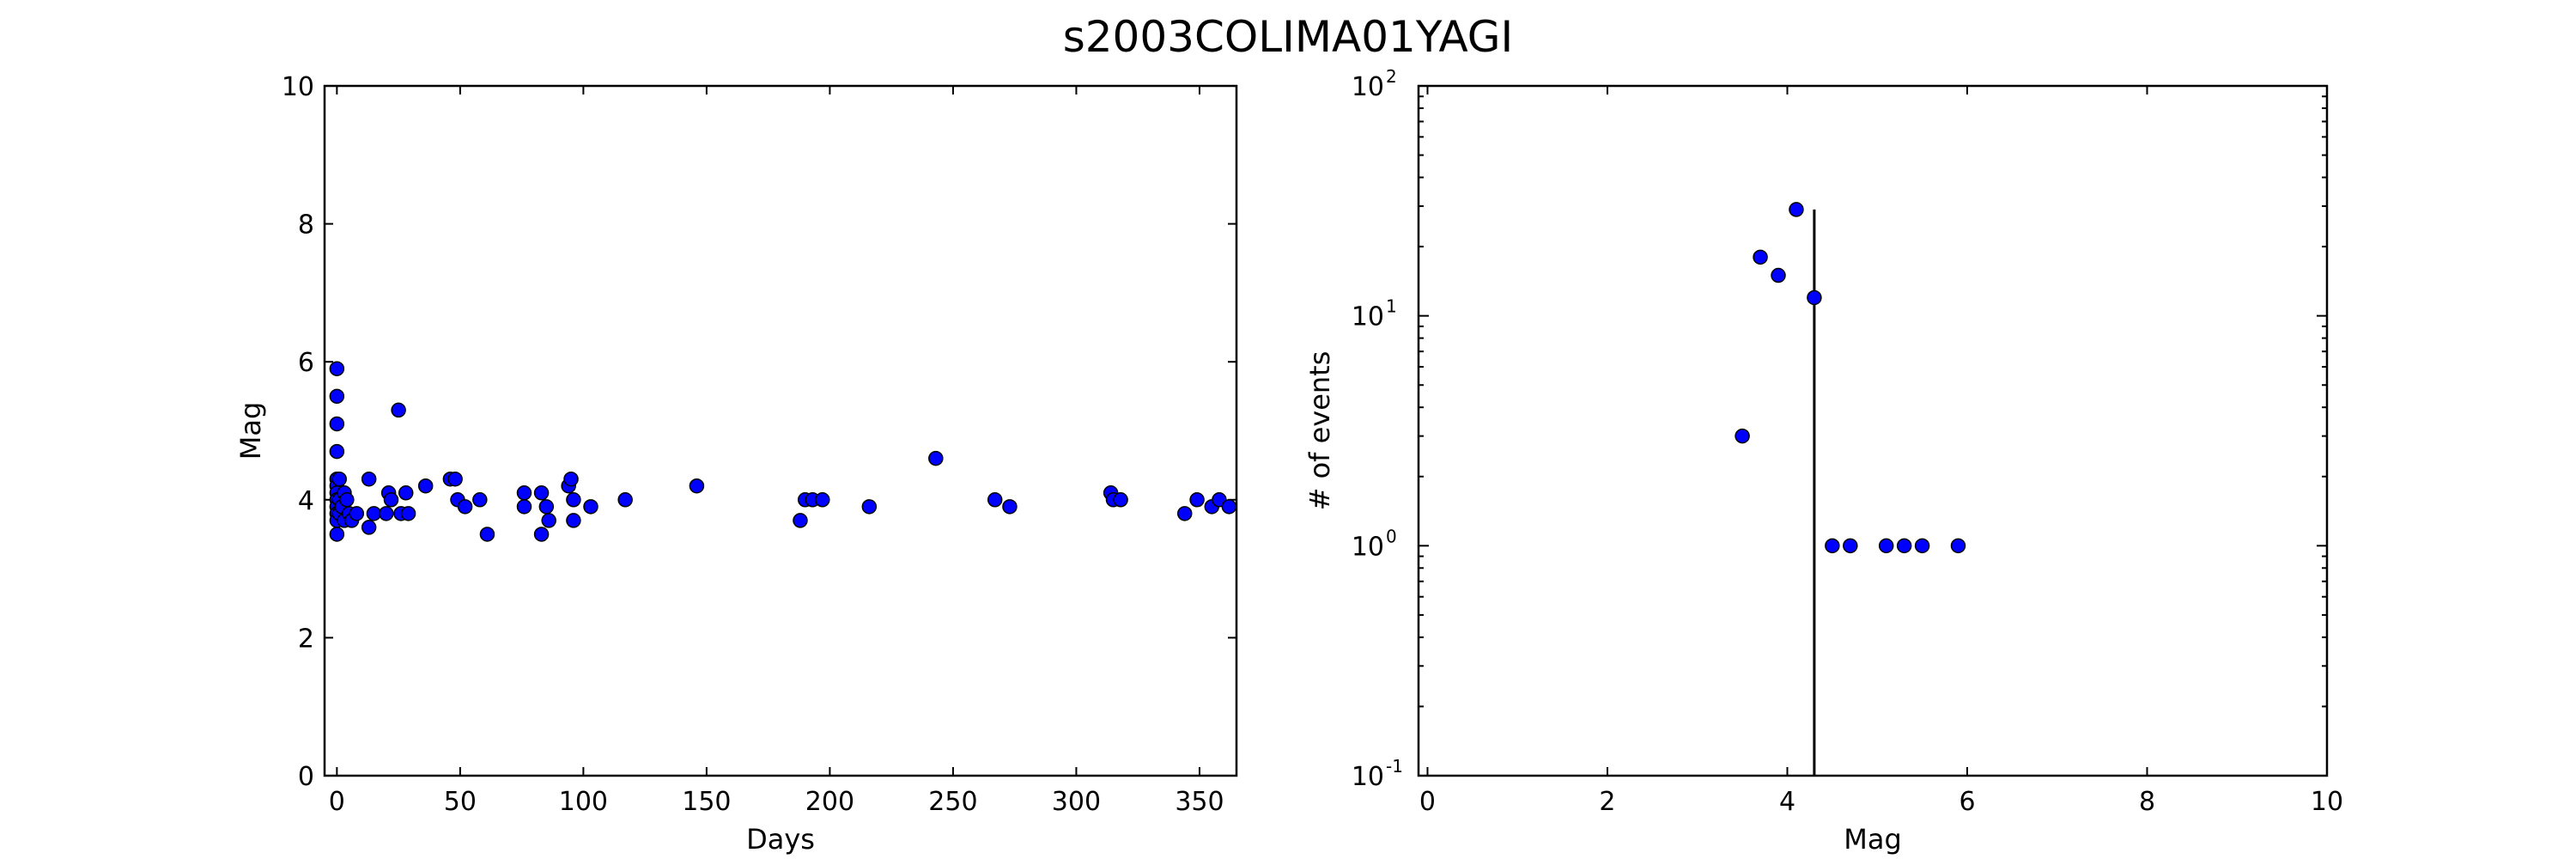 This screenshot has height=859, width=2576. What do you see at coordinates (2327, 802) in the screenshot?
I see `x-tick-label: 10` at bounding box center [2327, 802].